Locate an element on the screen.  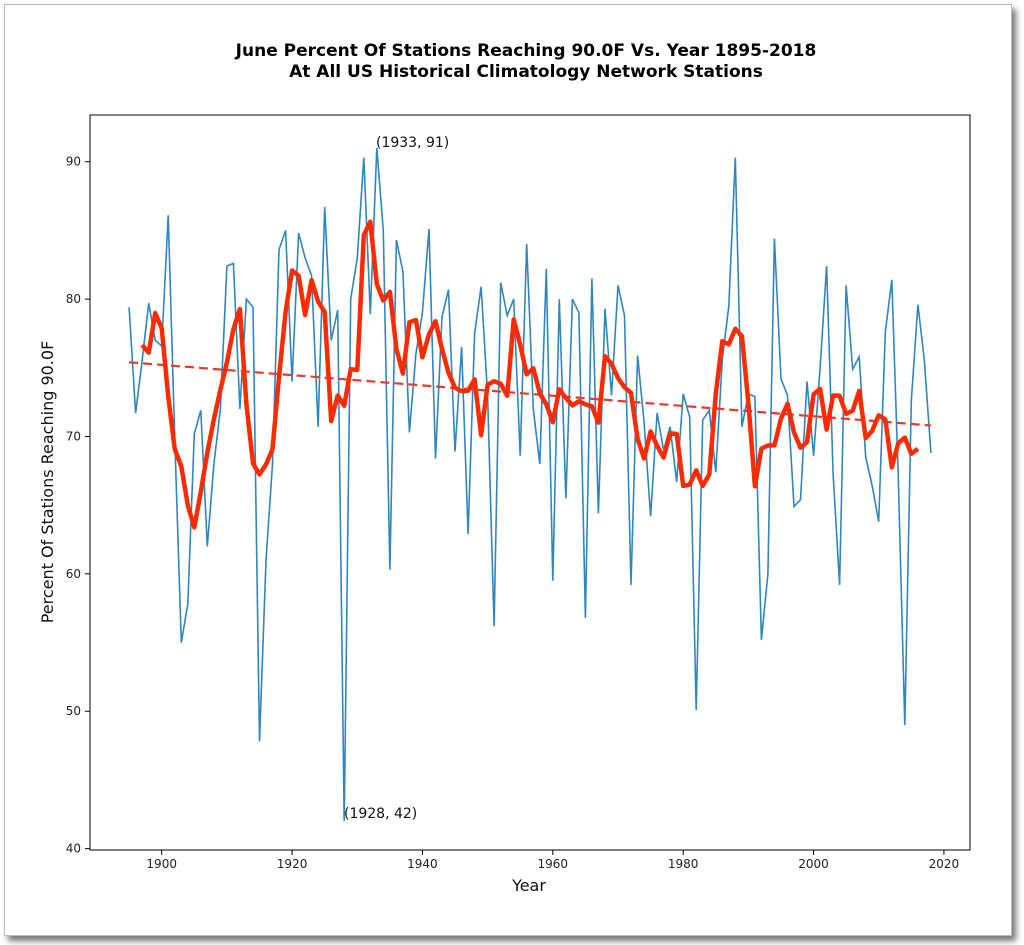
x-axis-label: Year is located at coordinates (528, 885).